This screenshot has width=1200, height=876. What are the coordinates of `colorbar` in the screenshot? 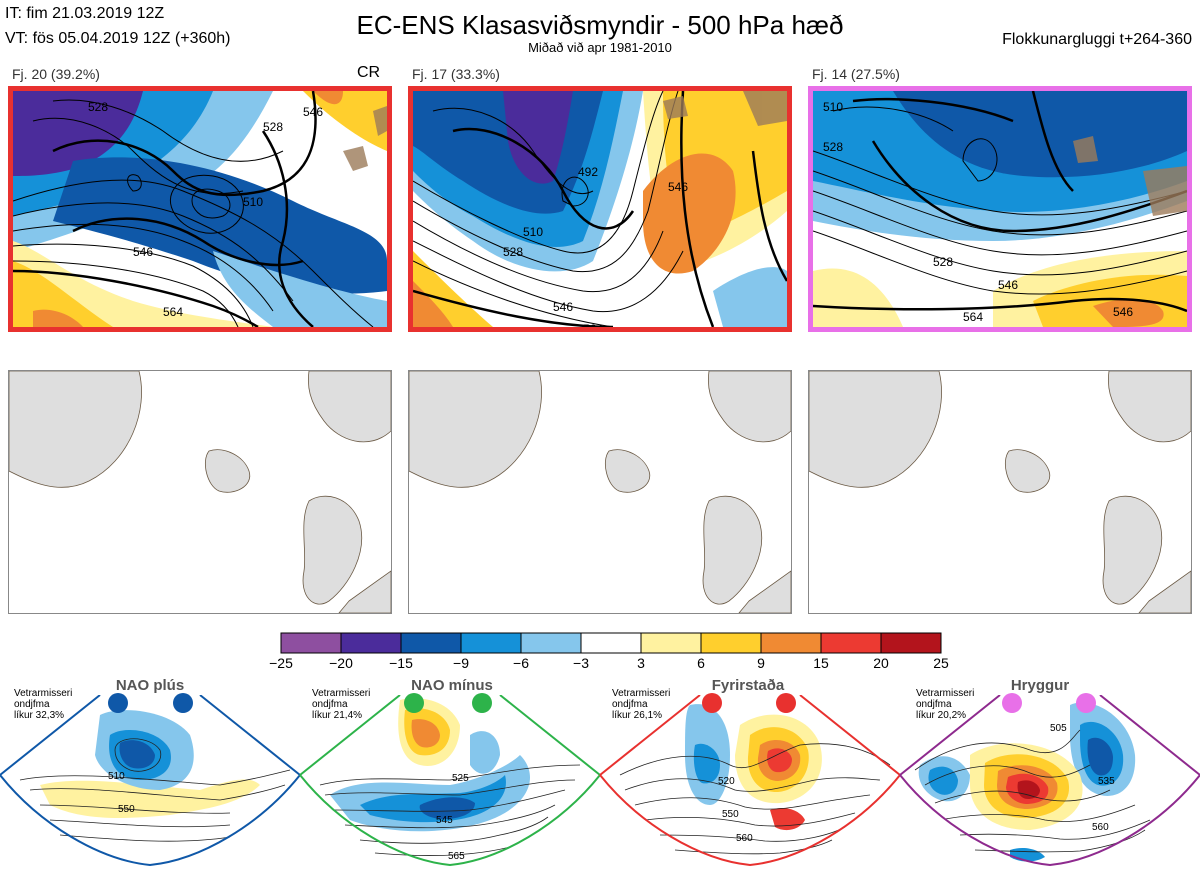 It's located at (612, 645).